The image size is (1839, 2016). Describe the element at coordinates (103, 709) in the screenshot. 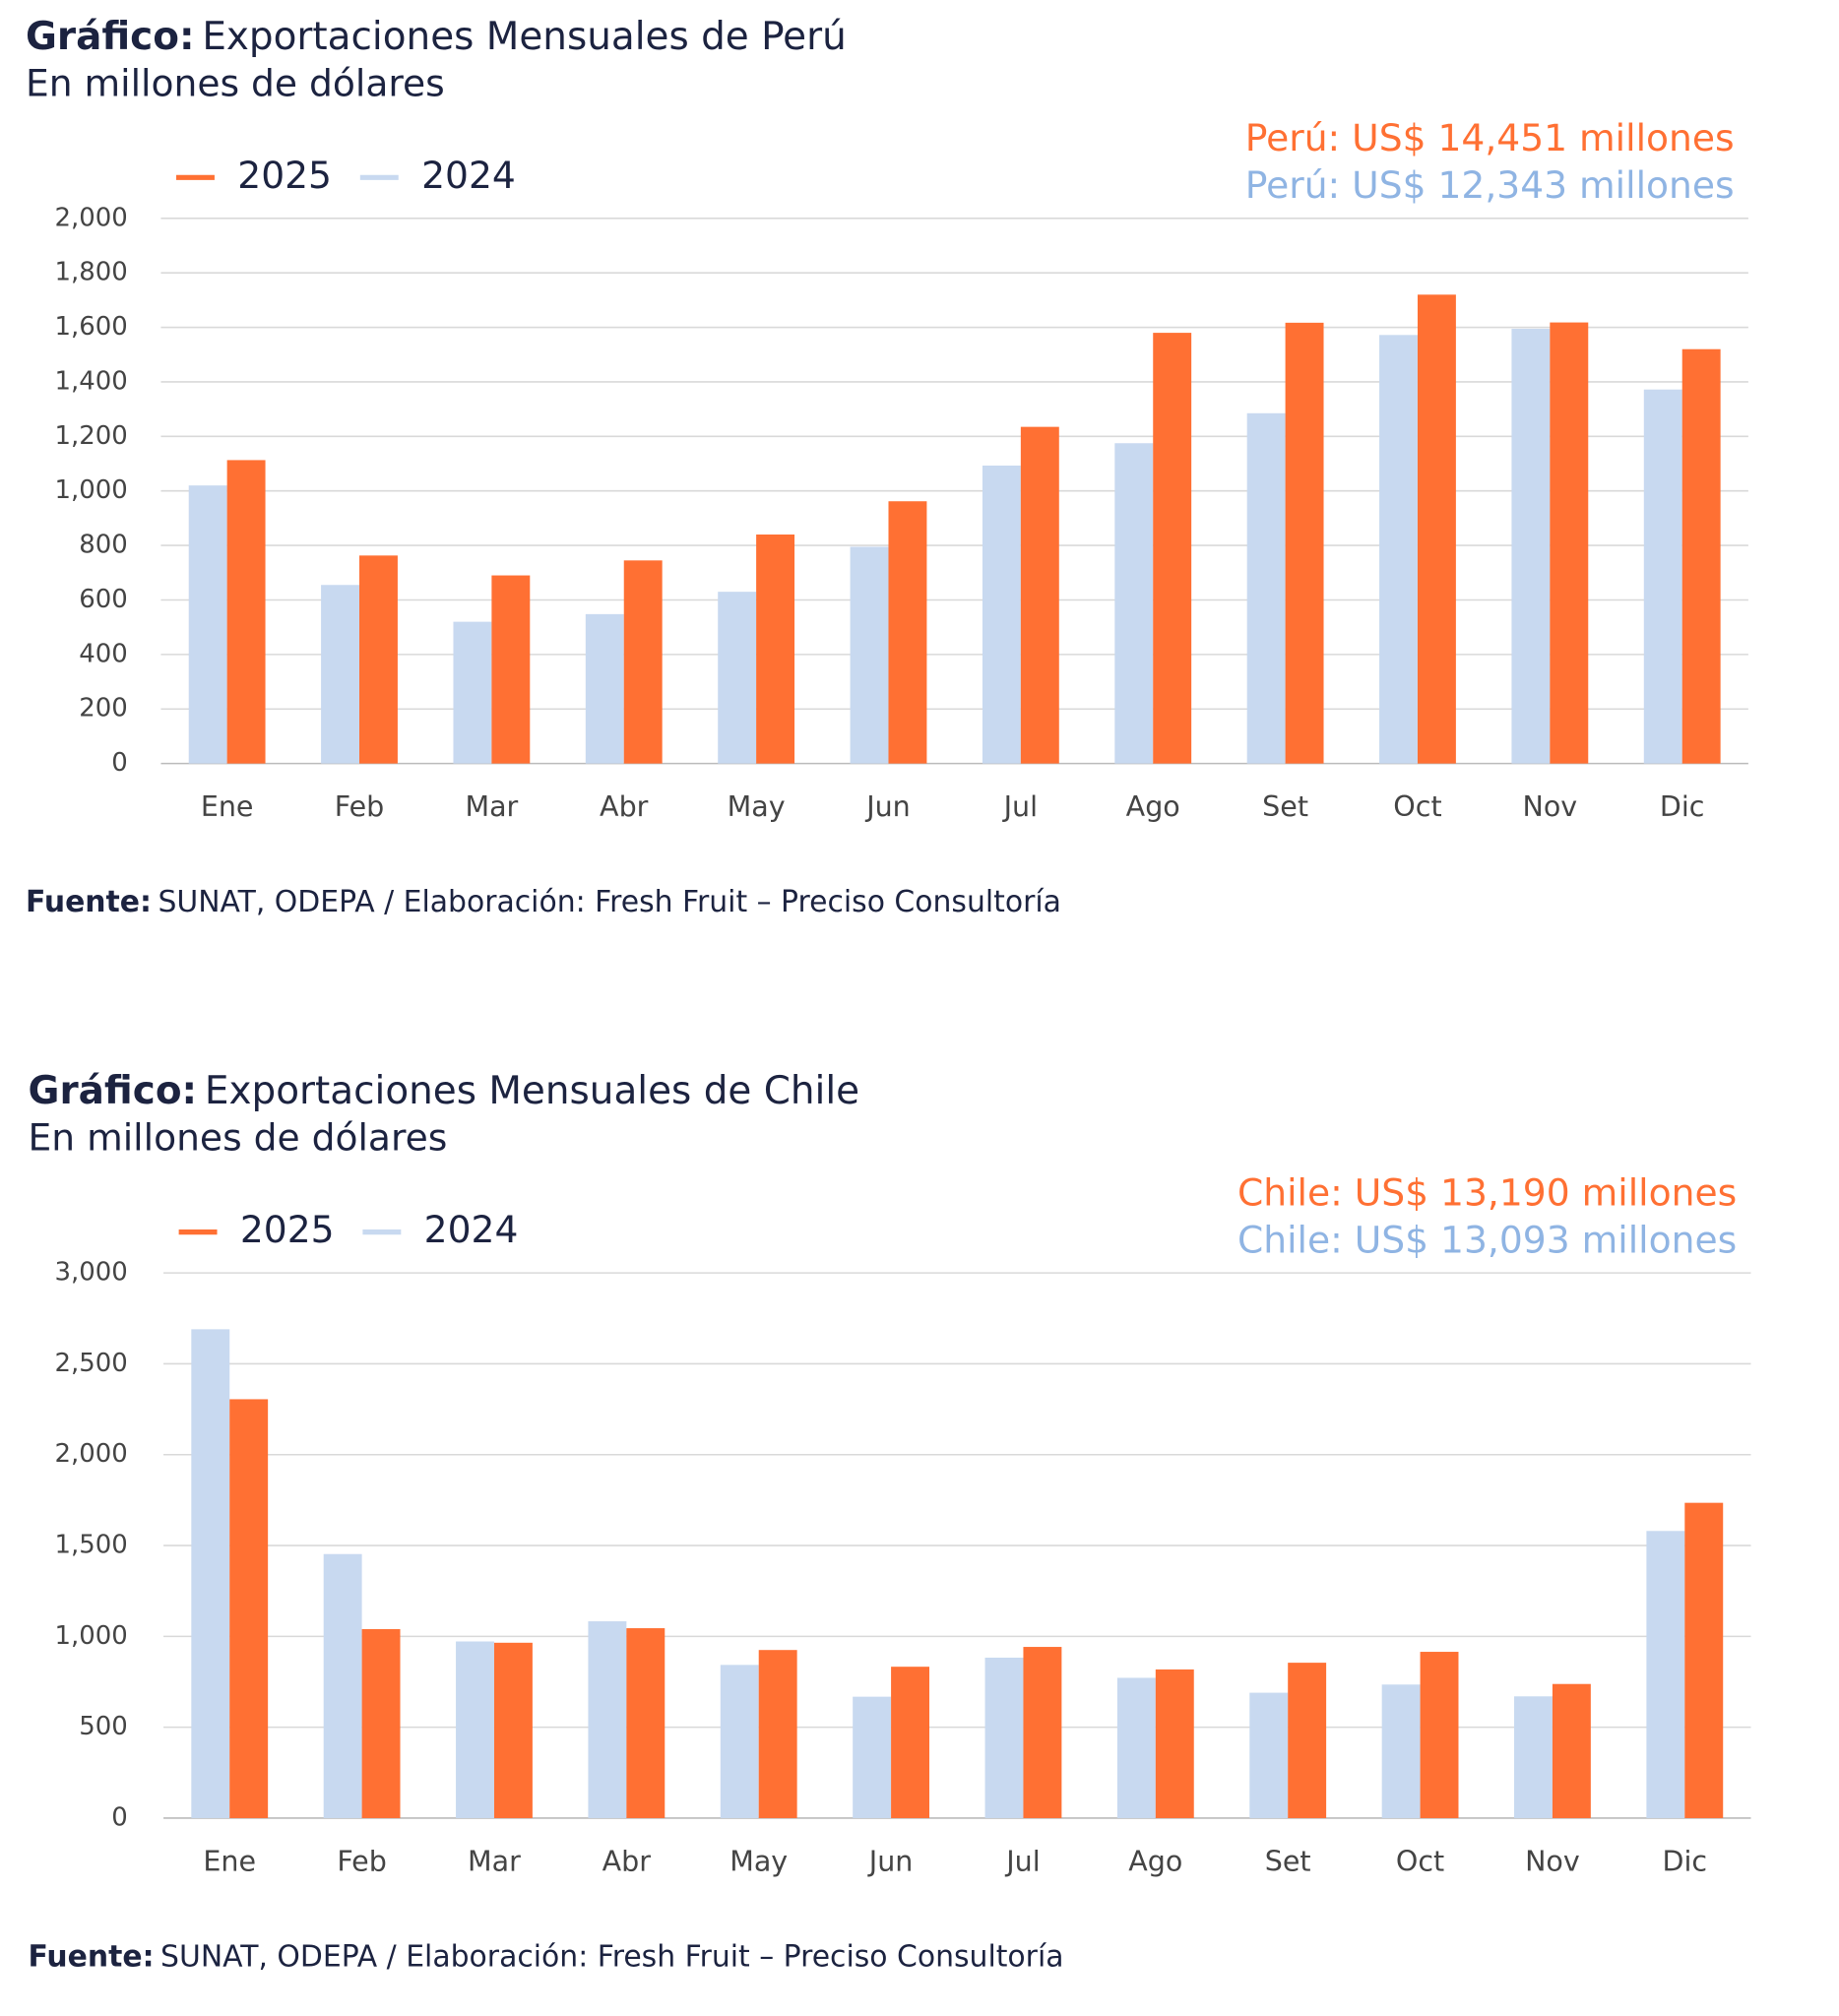

I see `y-tick-label: 200` at that location.